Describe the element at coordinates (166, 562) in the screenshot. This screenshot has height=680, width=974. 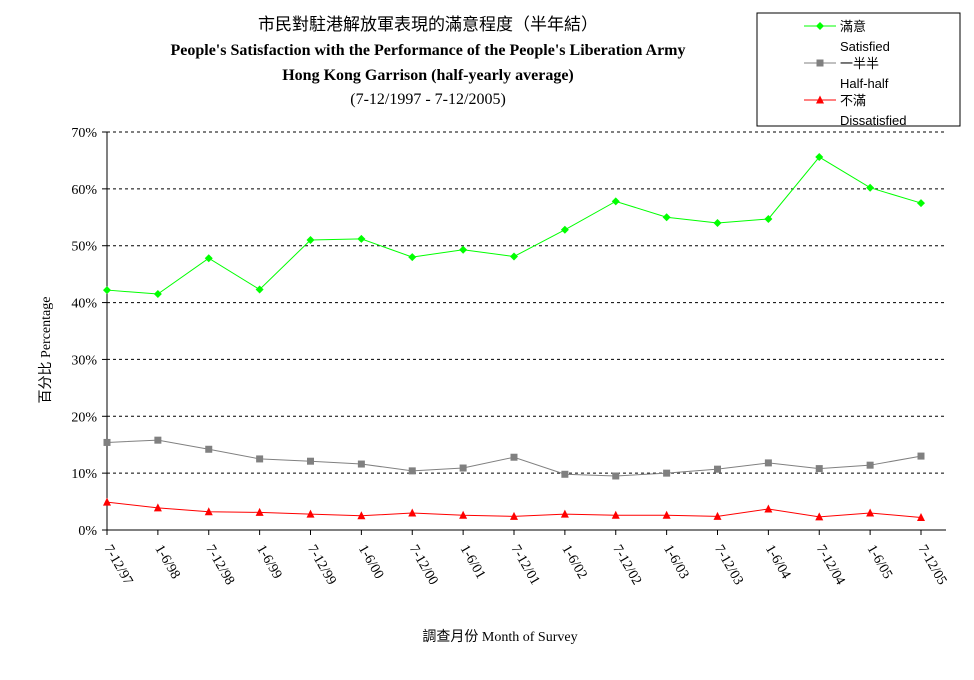
I see `x-tick-label: 1-6/98` at that location.